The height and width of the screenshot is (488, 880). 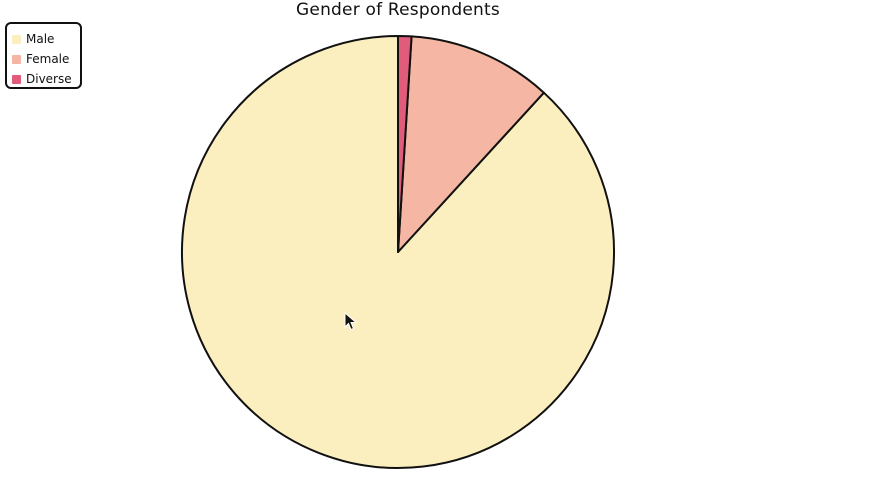 I want to click on legend-swatch-diverse, so click(x=16, y=79).